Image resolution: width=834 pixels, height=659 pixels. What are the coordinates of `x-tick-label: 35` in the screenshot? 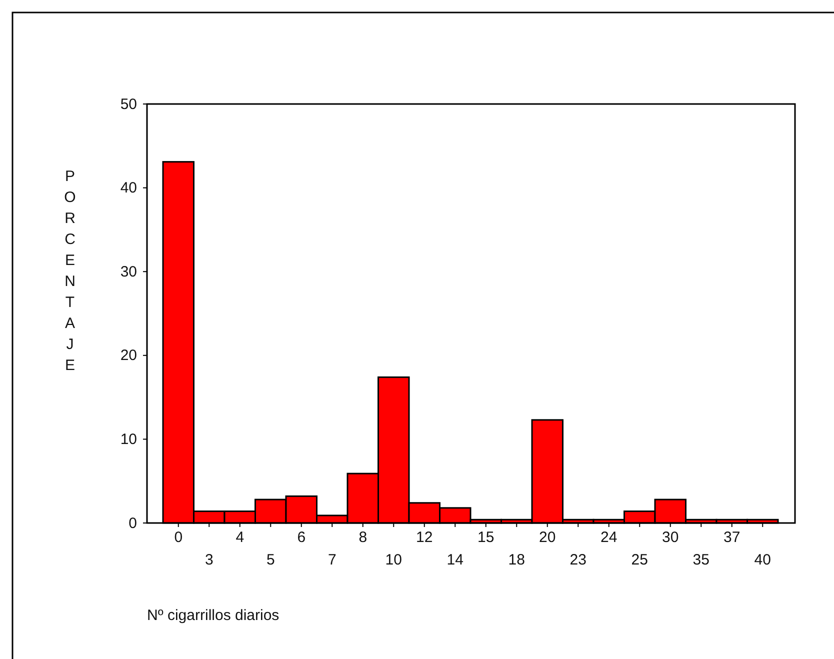 It's located at (701, 560).